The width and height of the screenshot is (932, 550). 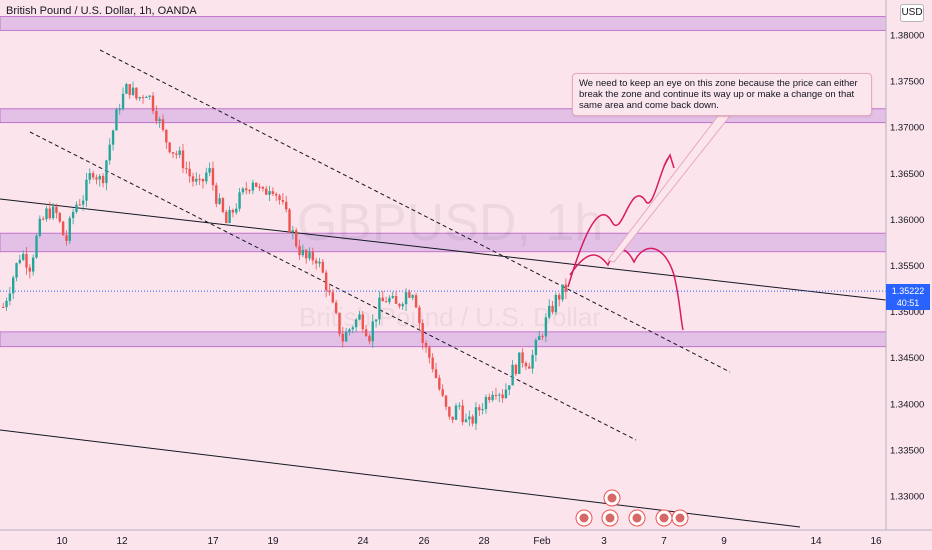 What do you see at coordinates (908, 303) in the screenshot?
I see `bar-countdown: 40:51` at bounding box center [908, 303].